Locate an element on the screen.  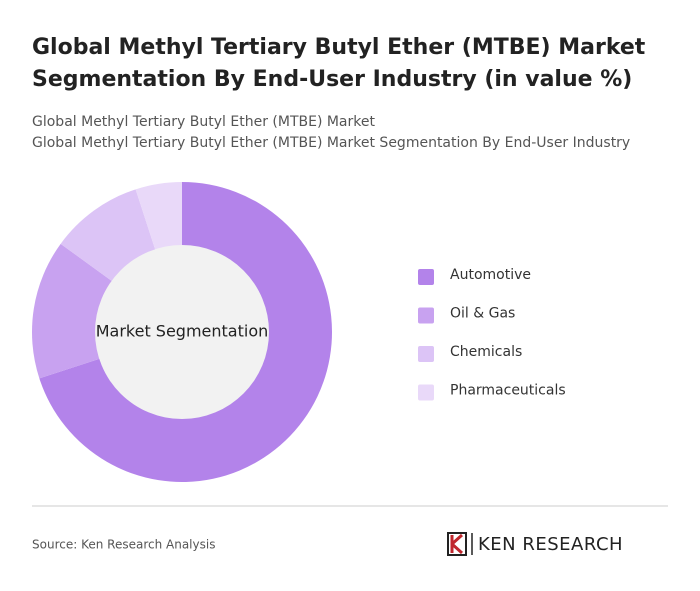
legend-label: Oil & Gas is located at coordinates (482, 314).